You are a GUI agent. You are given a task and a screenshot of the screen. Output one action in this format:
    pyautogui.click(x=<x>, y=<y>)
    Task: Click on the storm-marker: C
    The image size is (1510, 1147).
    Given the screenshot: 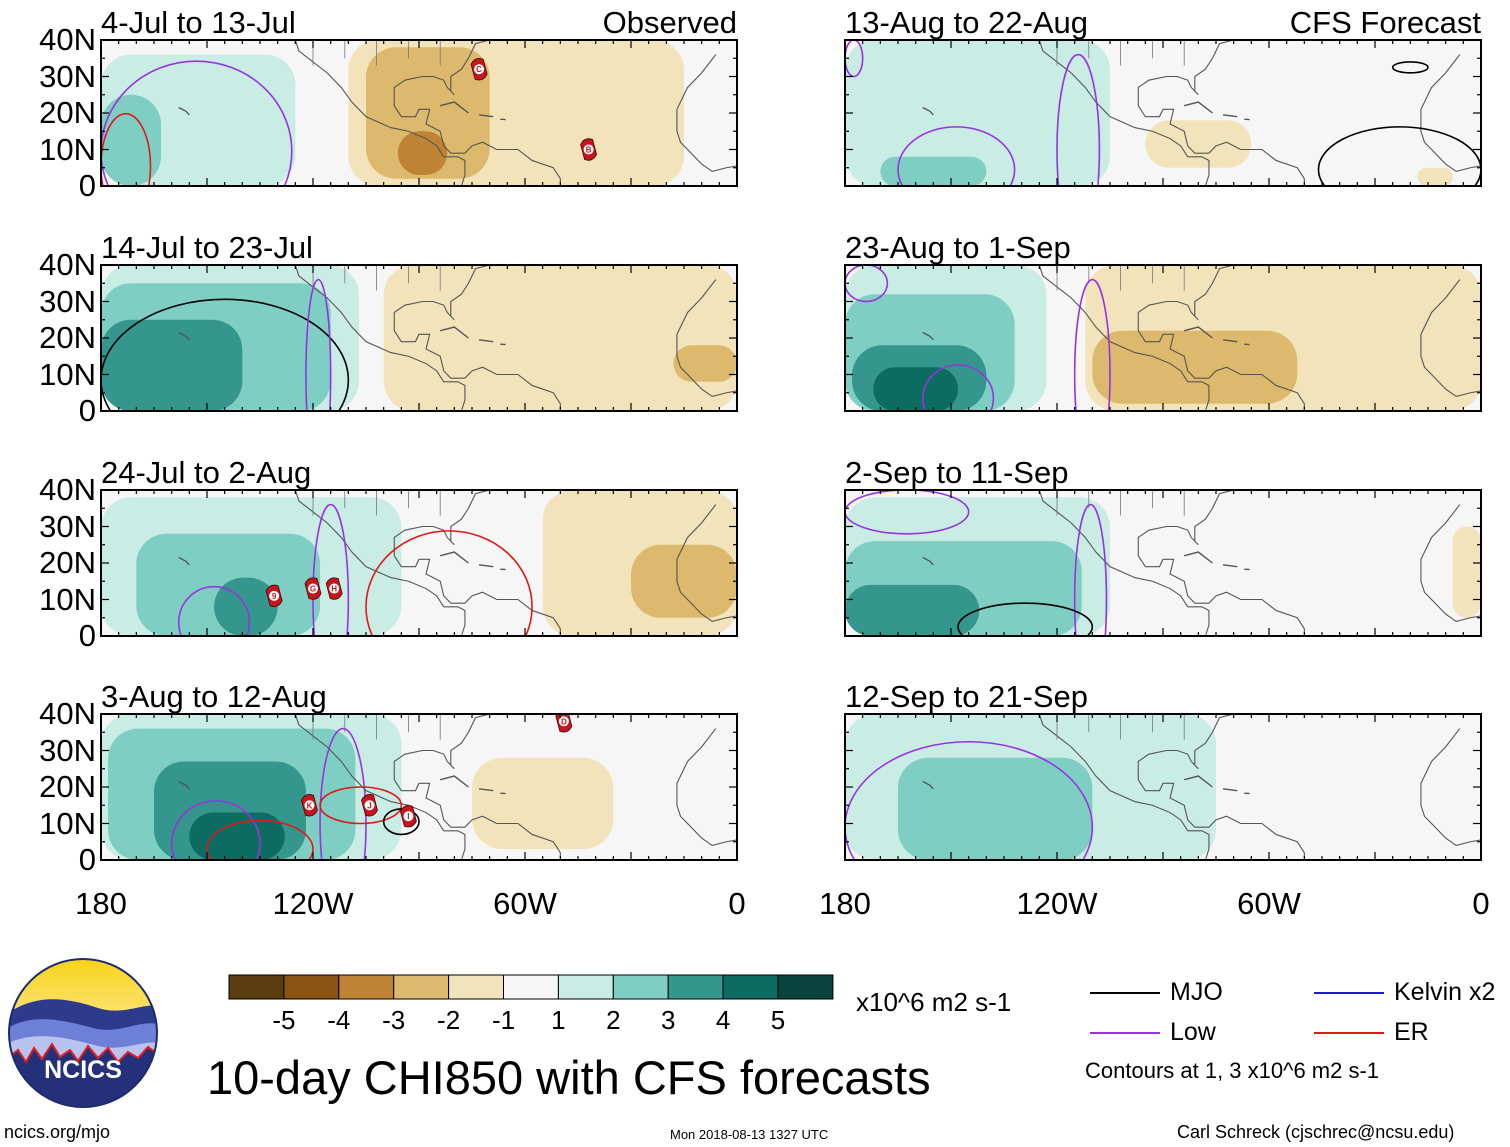 What is the action you would take?
    pyautogui.click(x=479, y=69)
    